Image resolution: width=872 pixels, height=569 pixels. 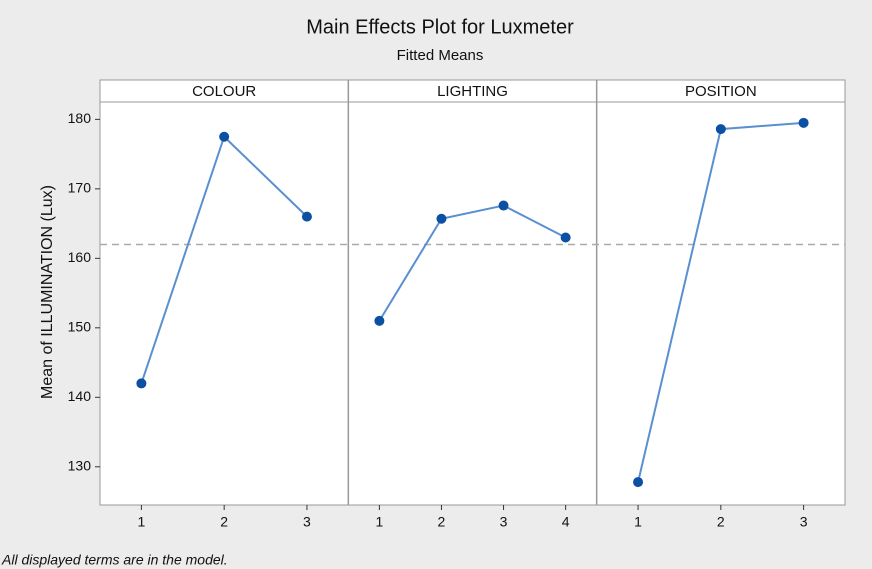 I want to click on effect-line, so click(x=472, y=263).